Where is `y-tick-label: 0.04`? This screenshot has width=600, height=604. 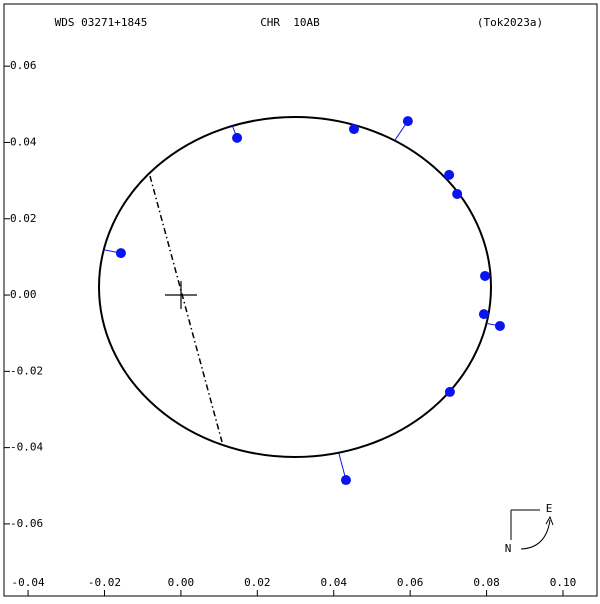
y-tick-label: 0.04 is located at coordinates (23, 141).